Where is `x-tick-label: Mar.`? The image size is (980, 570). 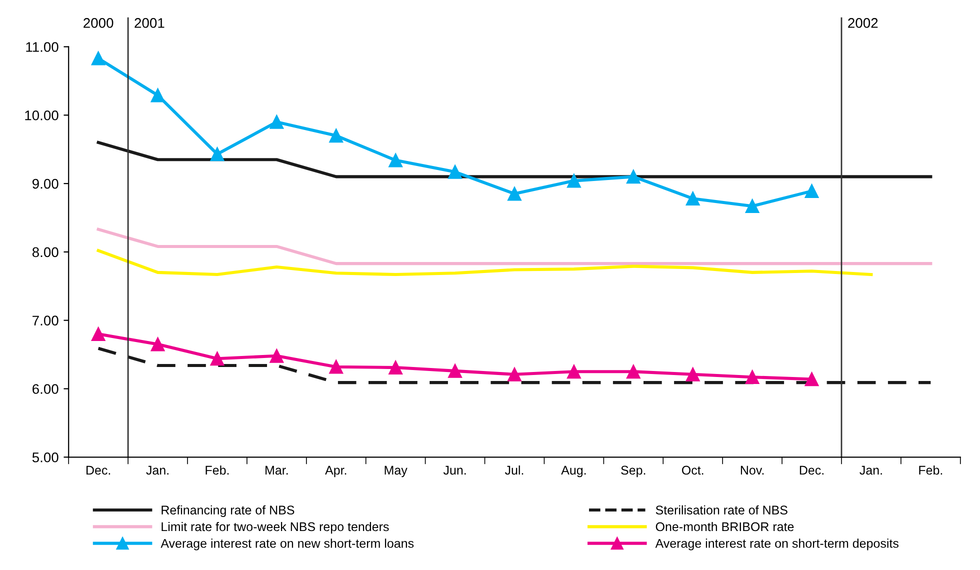
x-tick-label: Mar. is located at coordinates (277, 470).